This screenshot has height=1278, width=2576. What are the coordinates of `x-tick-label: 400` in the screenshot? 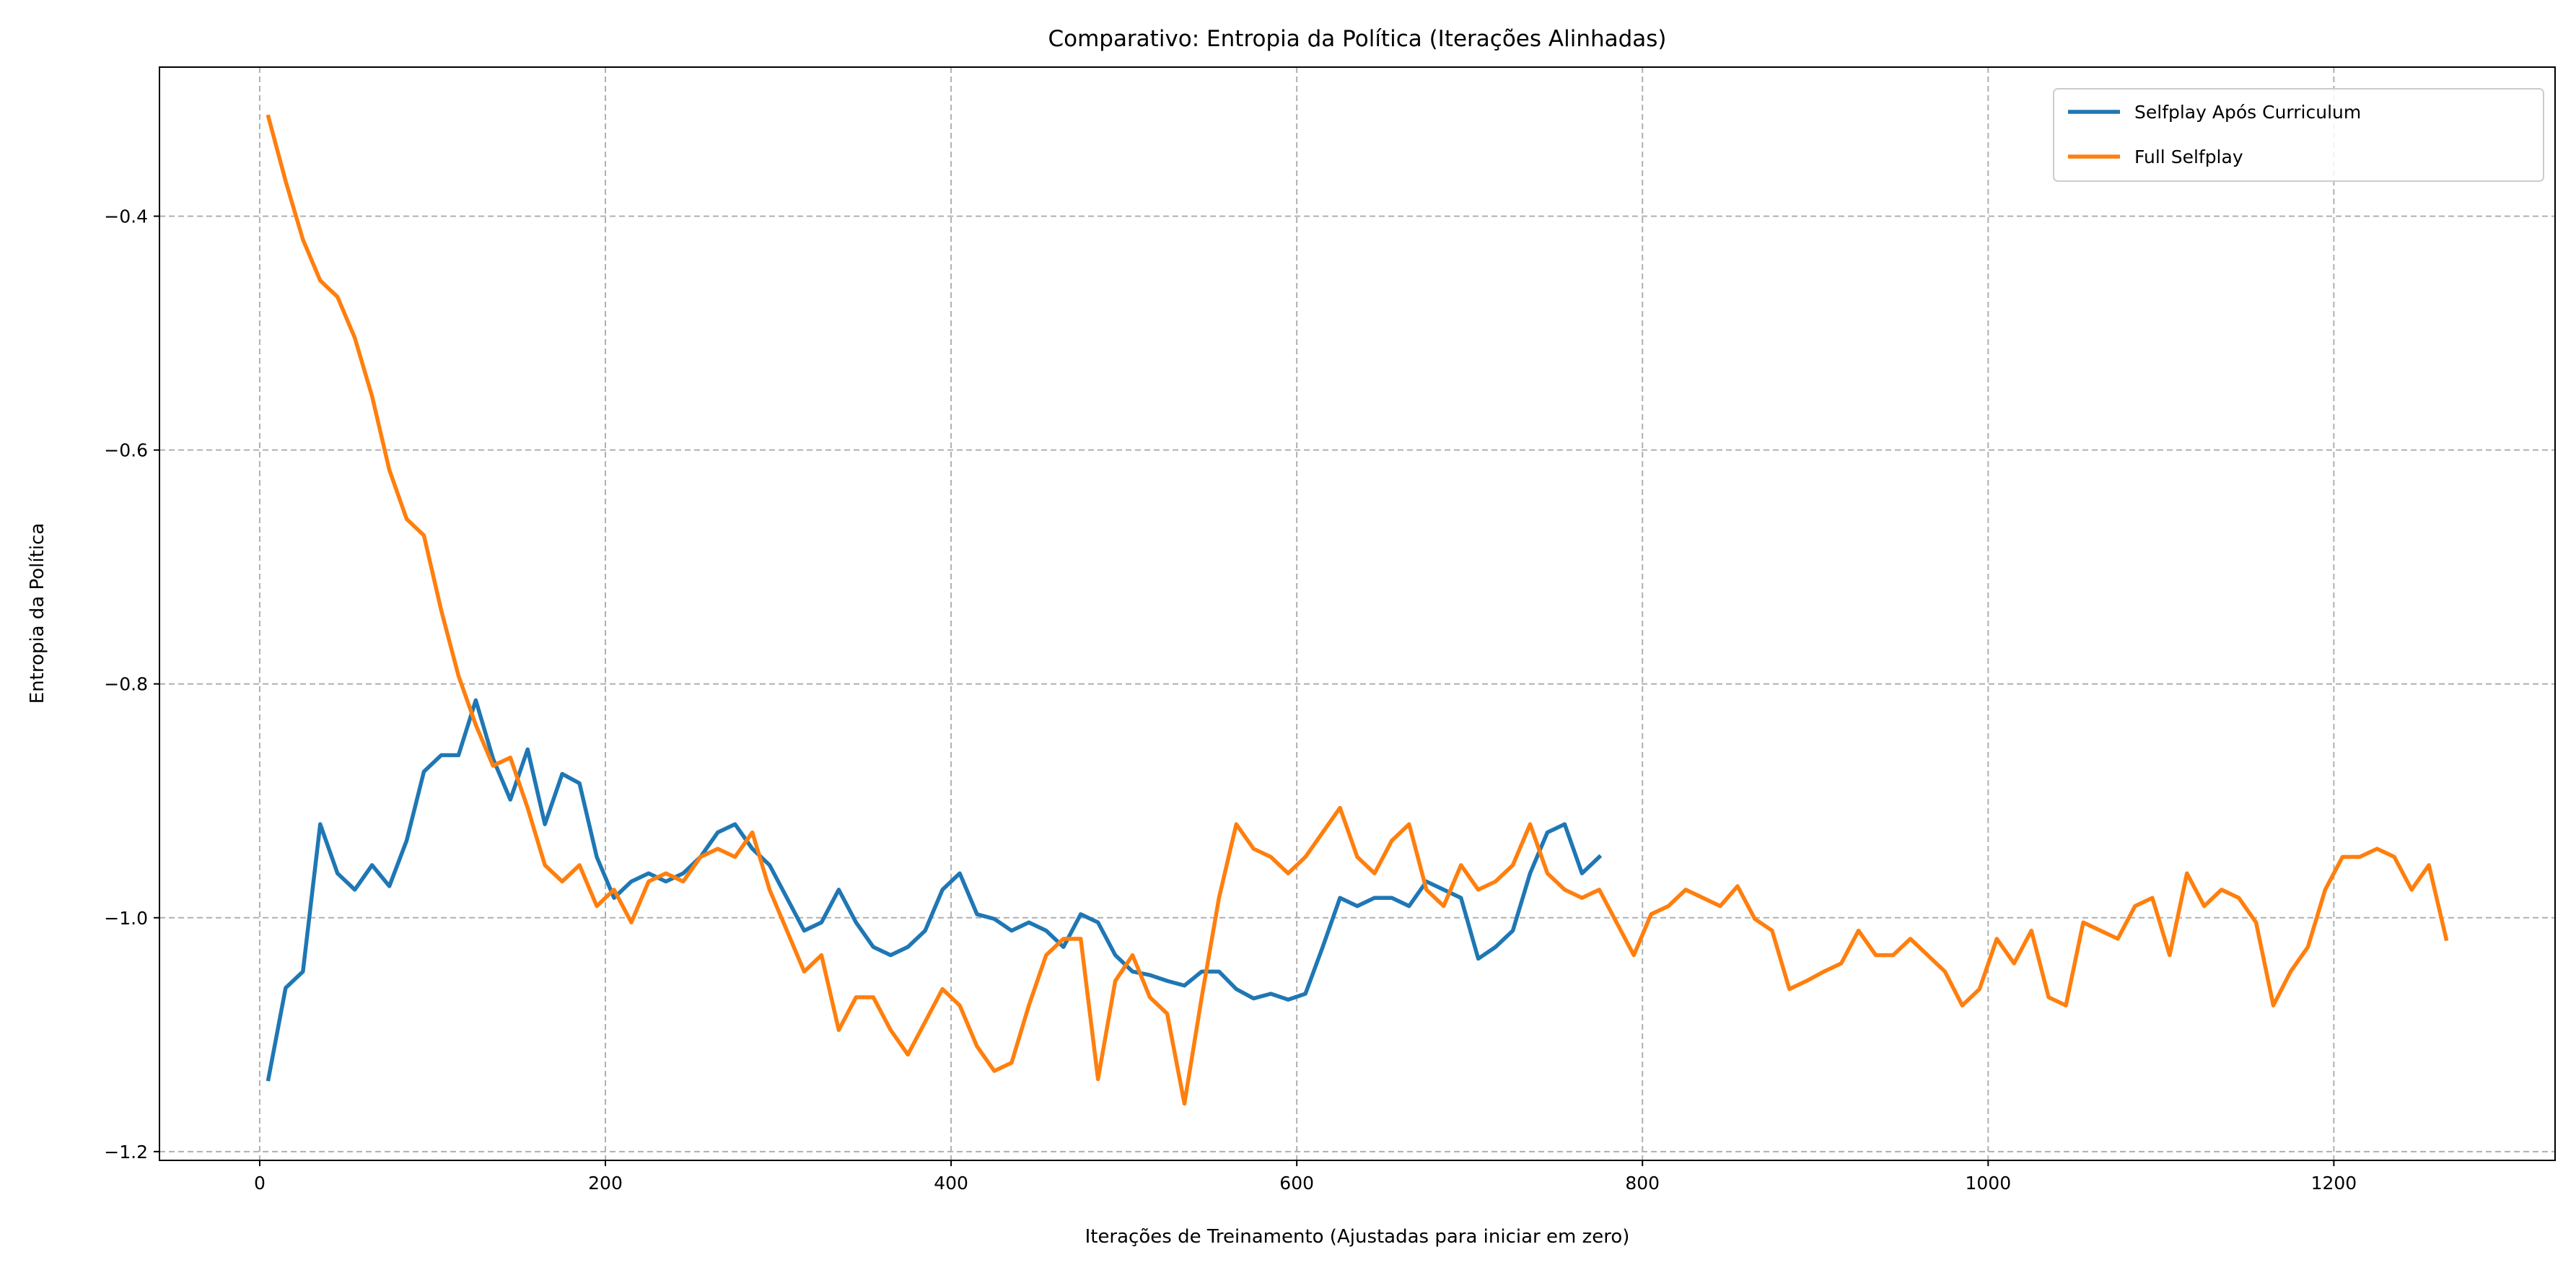 It's located at (951, 1183).